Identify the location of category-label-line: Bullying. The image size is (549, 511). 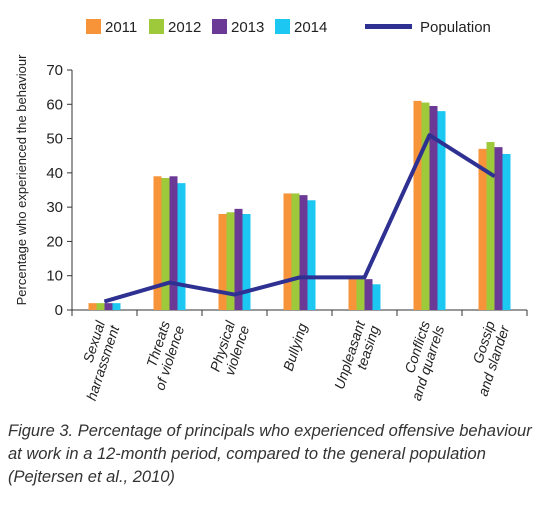
(295, 347).